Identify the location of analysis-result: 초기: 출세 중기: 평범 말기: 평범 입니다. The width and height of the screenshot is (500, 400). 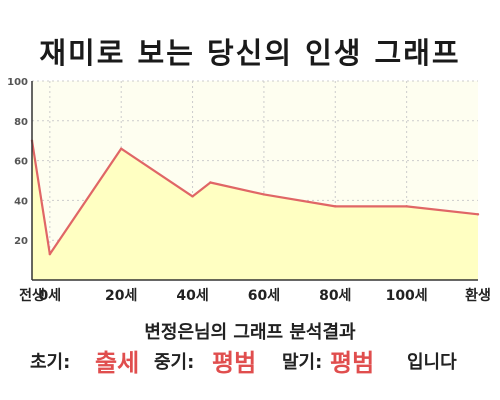
(250, 363).